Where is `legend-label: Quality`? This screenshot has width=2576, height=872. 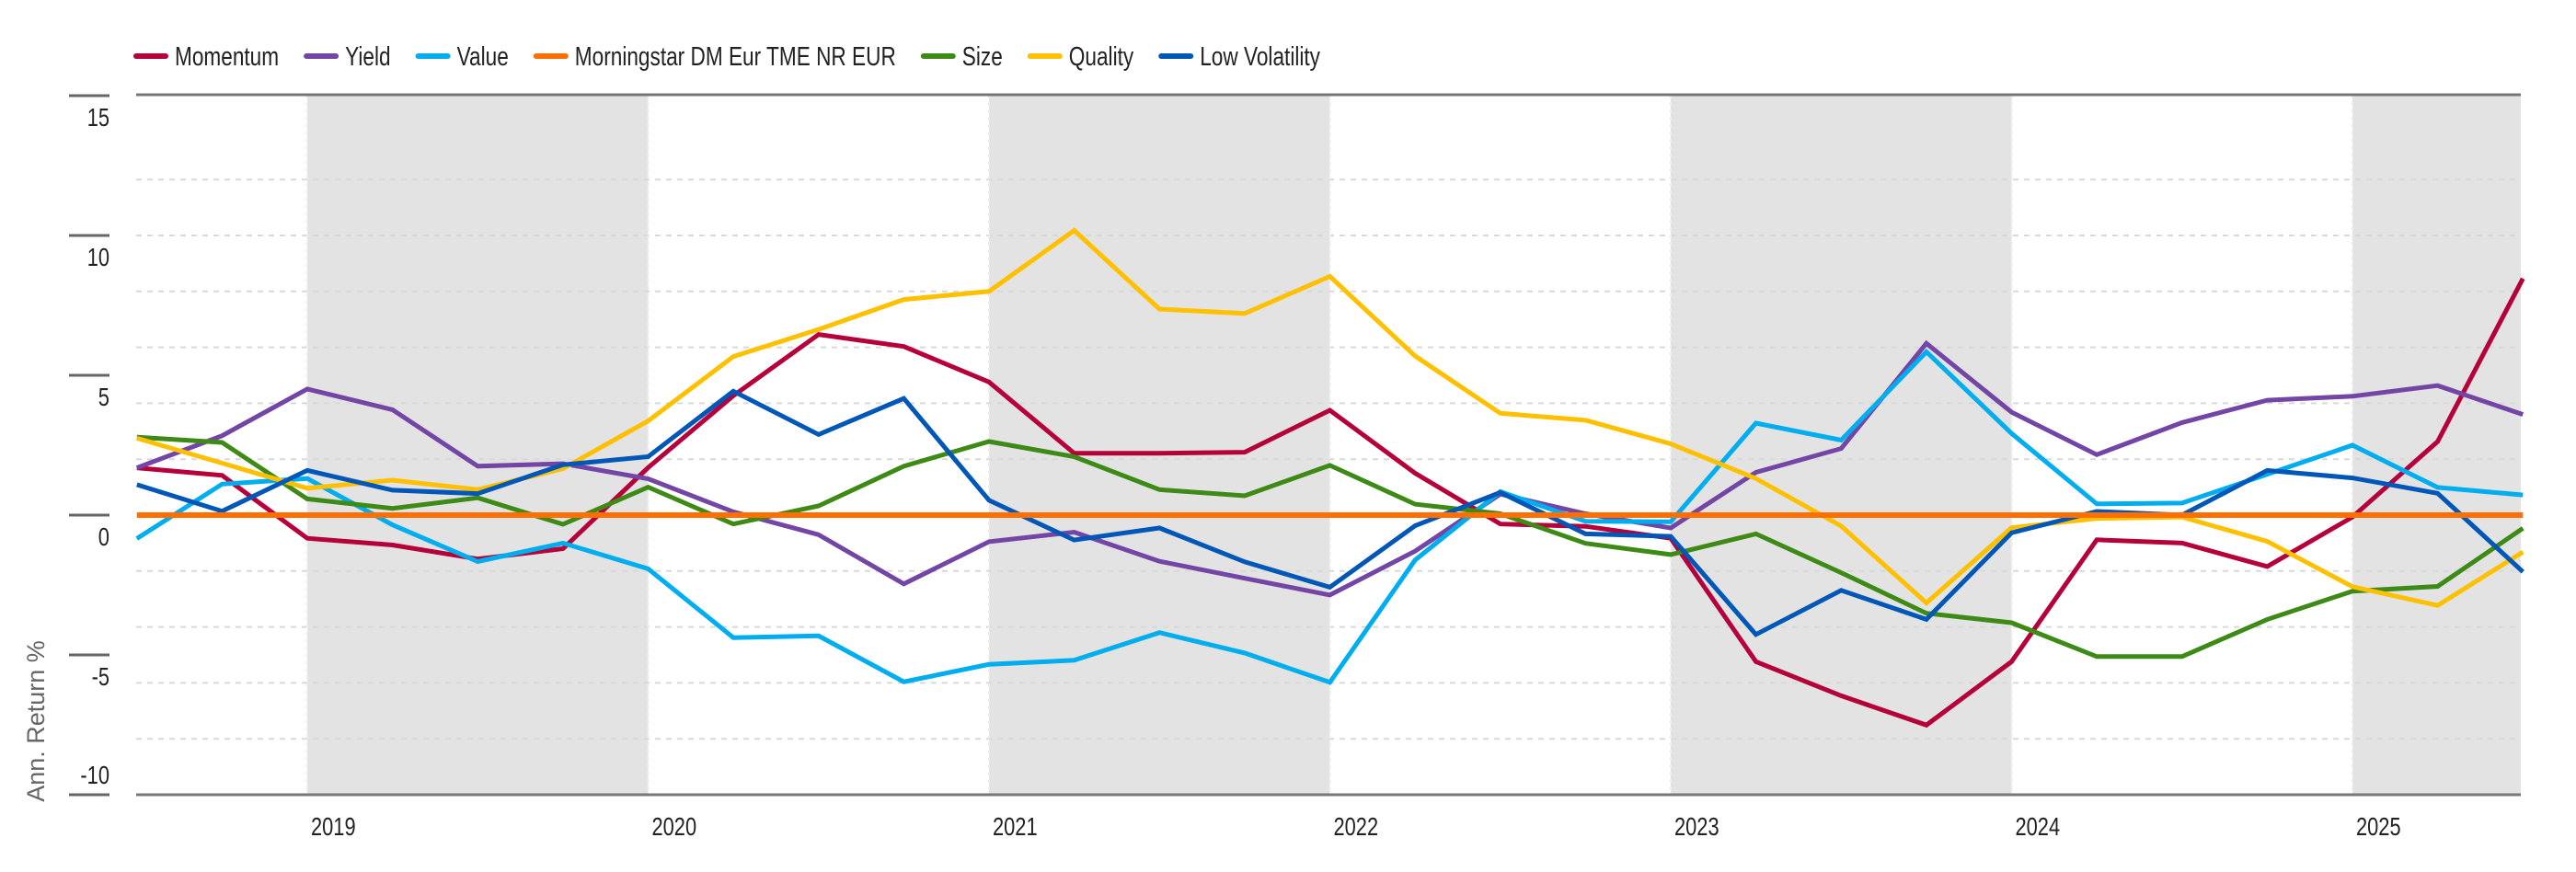 legend-label: Quality is located at coordinates (1101, 57).